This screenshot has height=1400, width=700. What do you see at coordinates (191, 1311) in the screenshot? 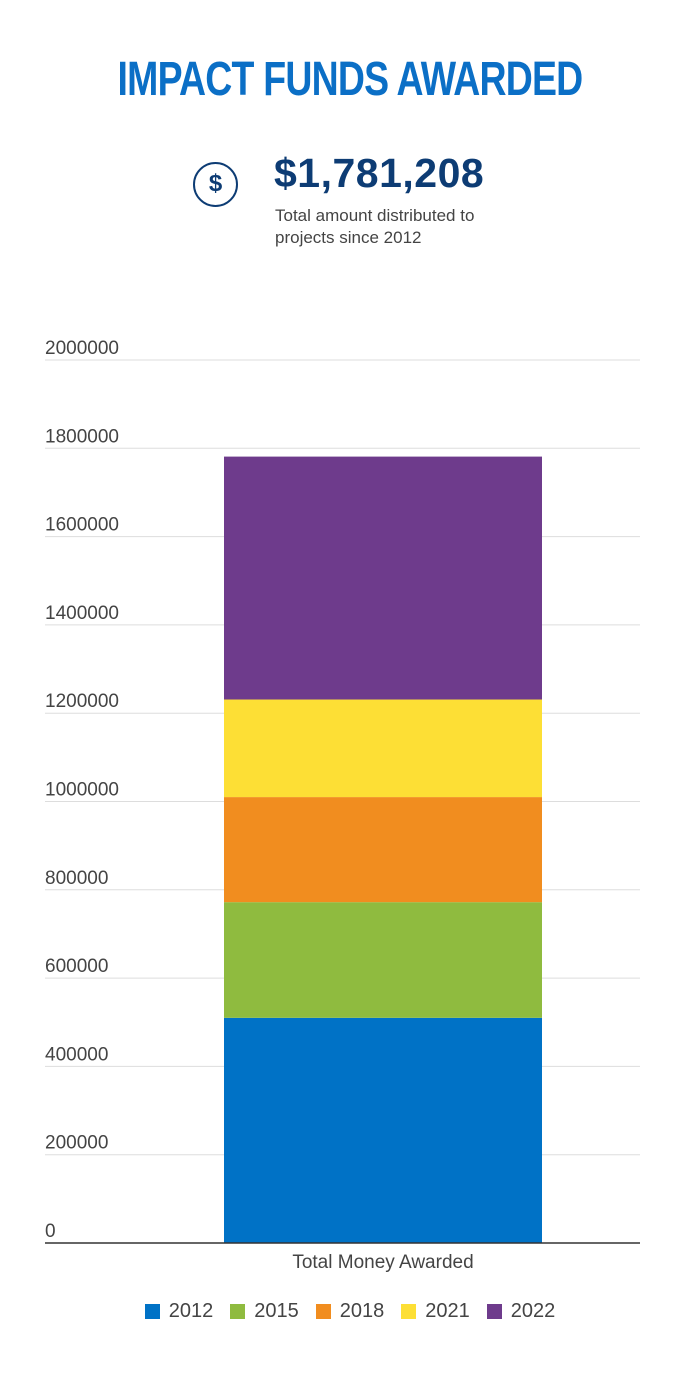
I see `legend-label: 2012` at bounding box center [191, 1311].